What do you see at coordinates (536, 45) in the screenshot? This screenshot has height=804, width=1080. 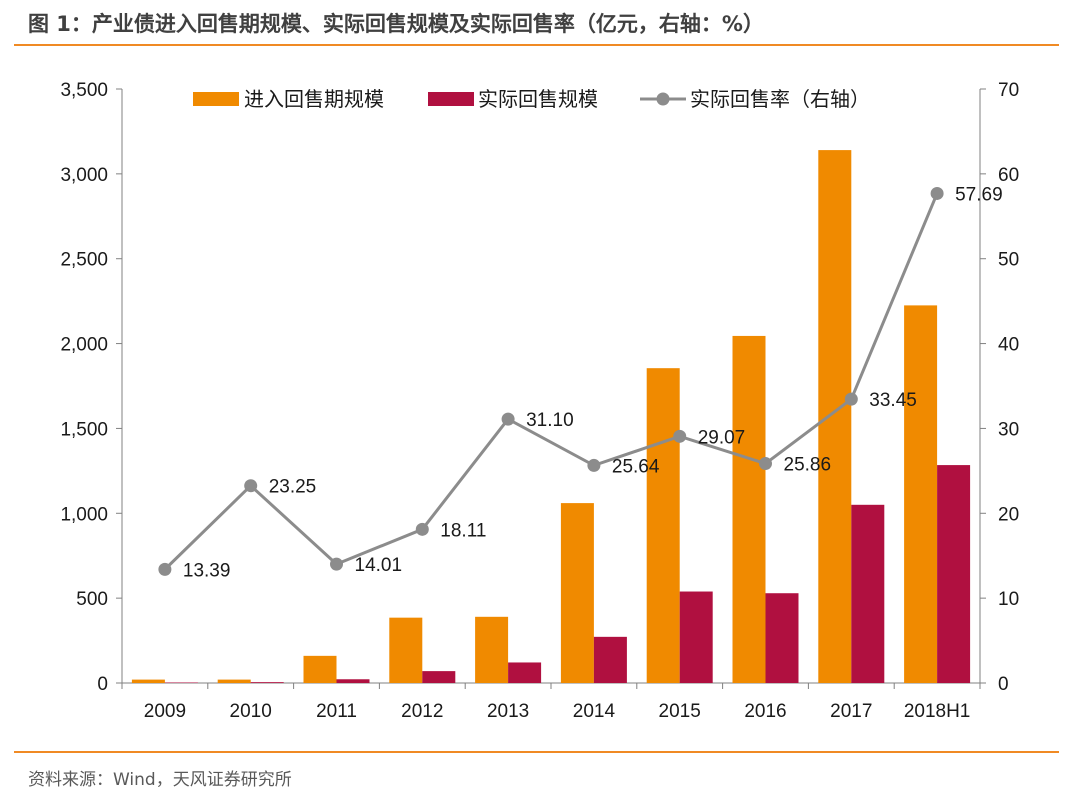 I see `title-divider` at bounding box center [536, 45].